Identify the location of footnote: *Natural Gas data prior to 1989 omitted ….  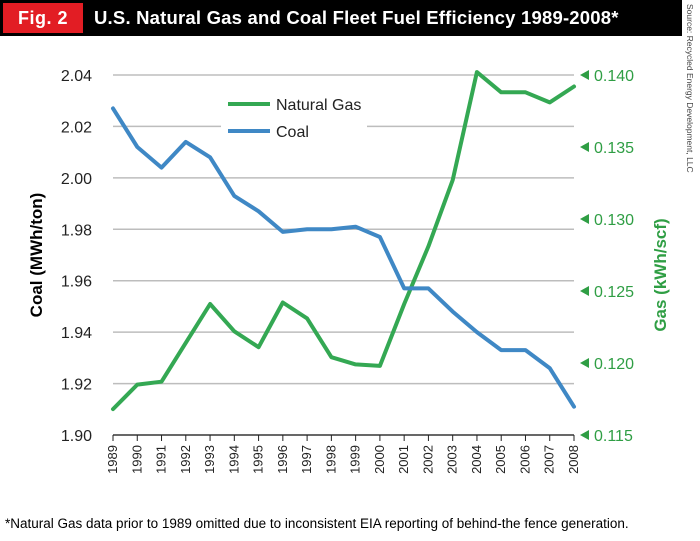
(317, 523).